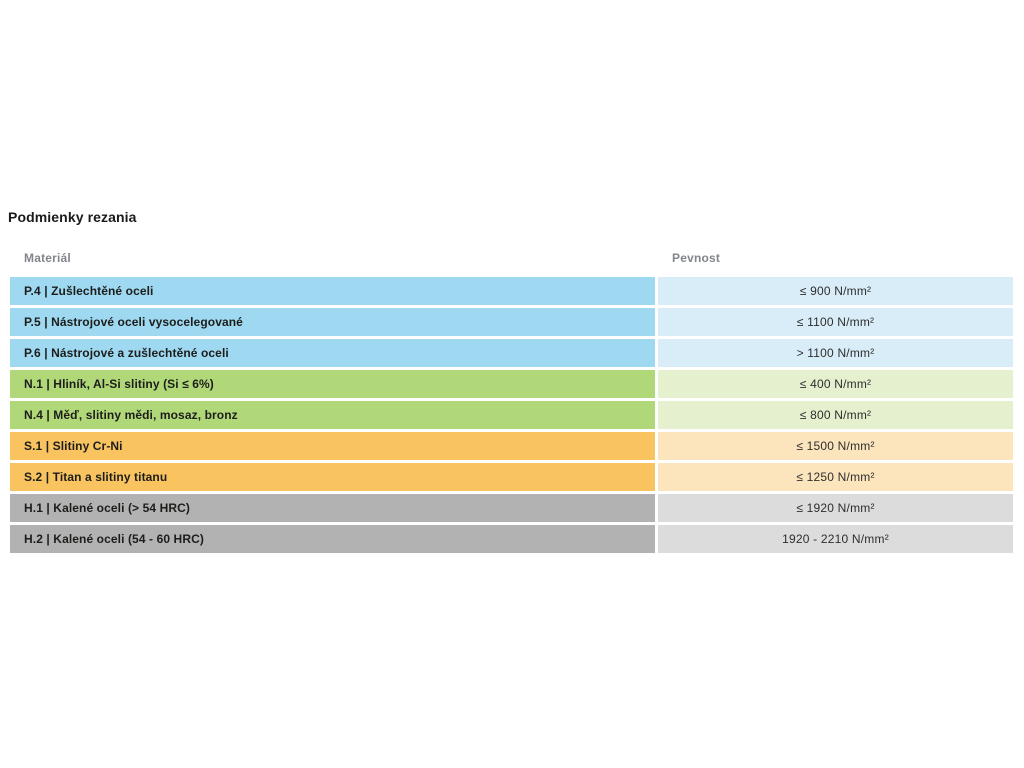 This screenshot has width=1024, height=768. What do you see at coordinates (332, 539) in the screenshot?
I see `material-cell: H.2 | Kalené oceli (54 - 60 HRC)` at bounding box center [332, 539].